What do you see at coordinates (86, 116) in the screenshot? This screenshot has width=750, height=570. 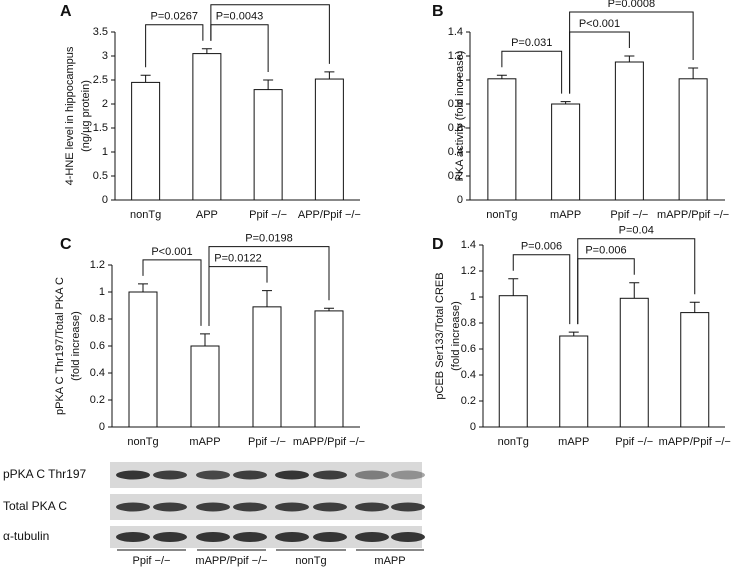 I see `y-axis-label: (ng/µg protein)` at bounding box center [86, 116].